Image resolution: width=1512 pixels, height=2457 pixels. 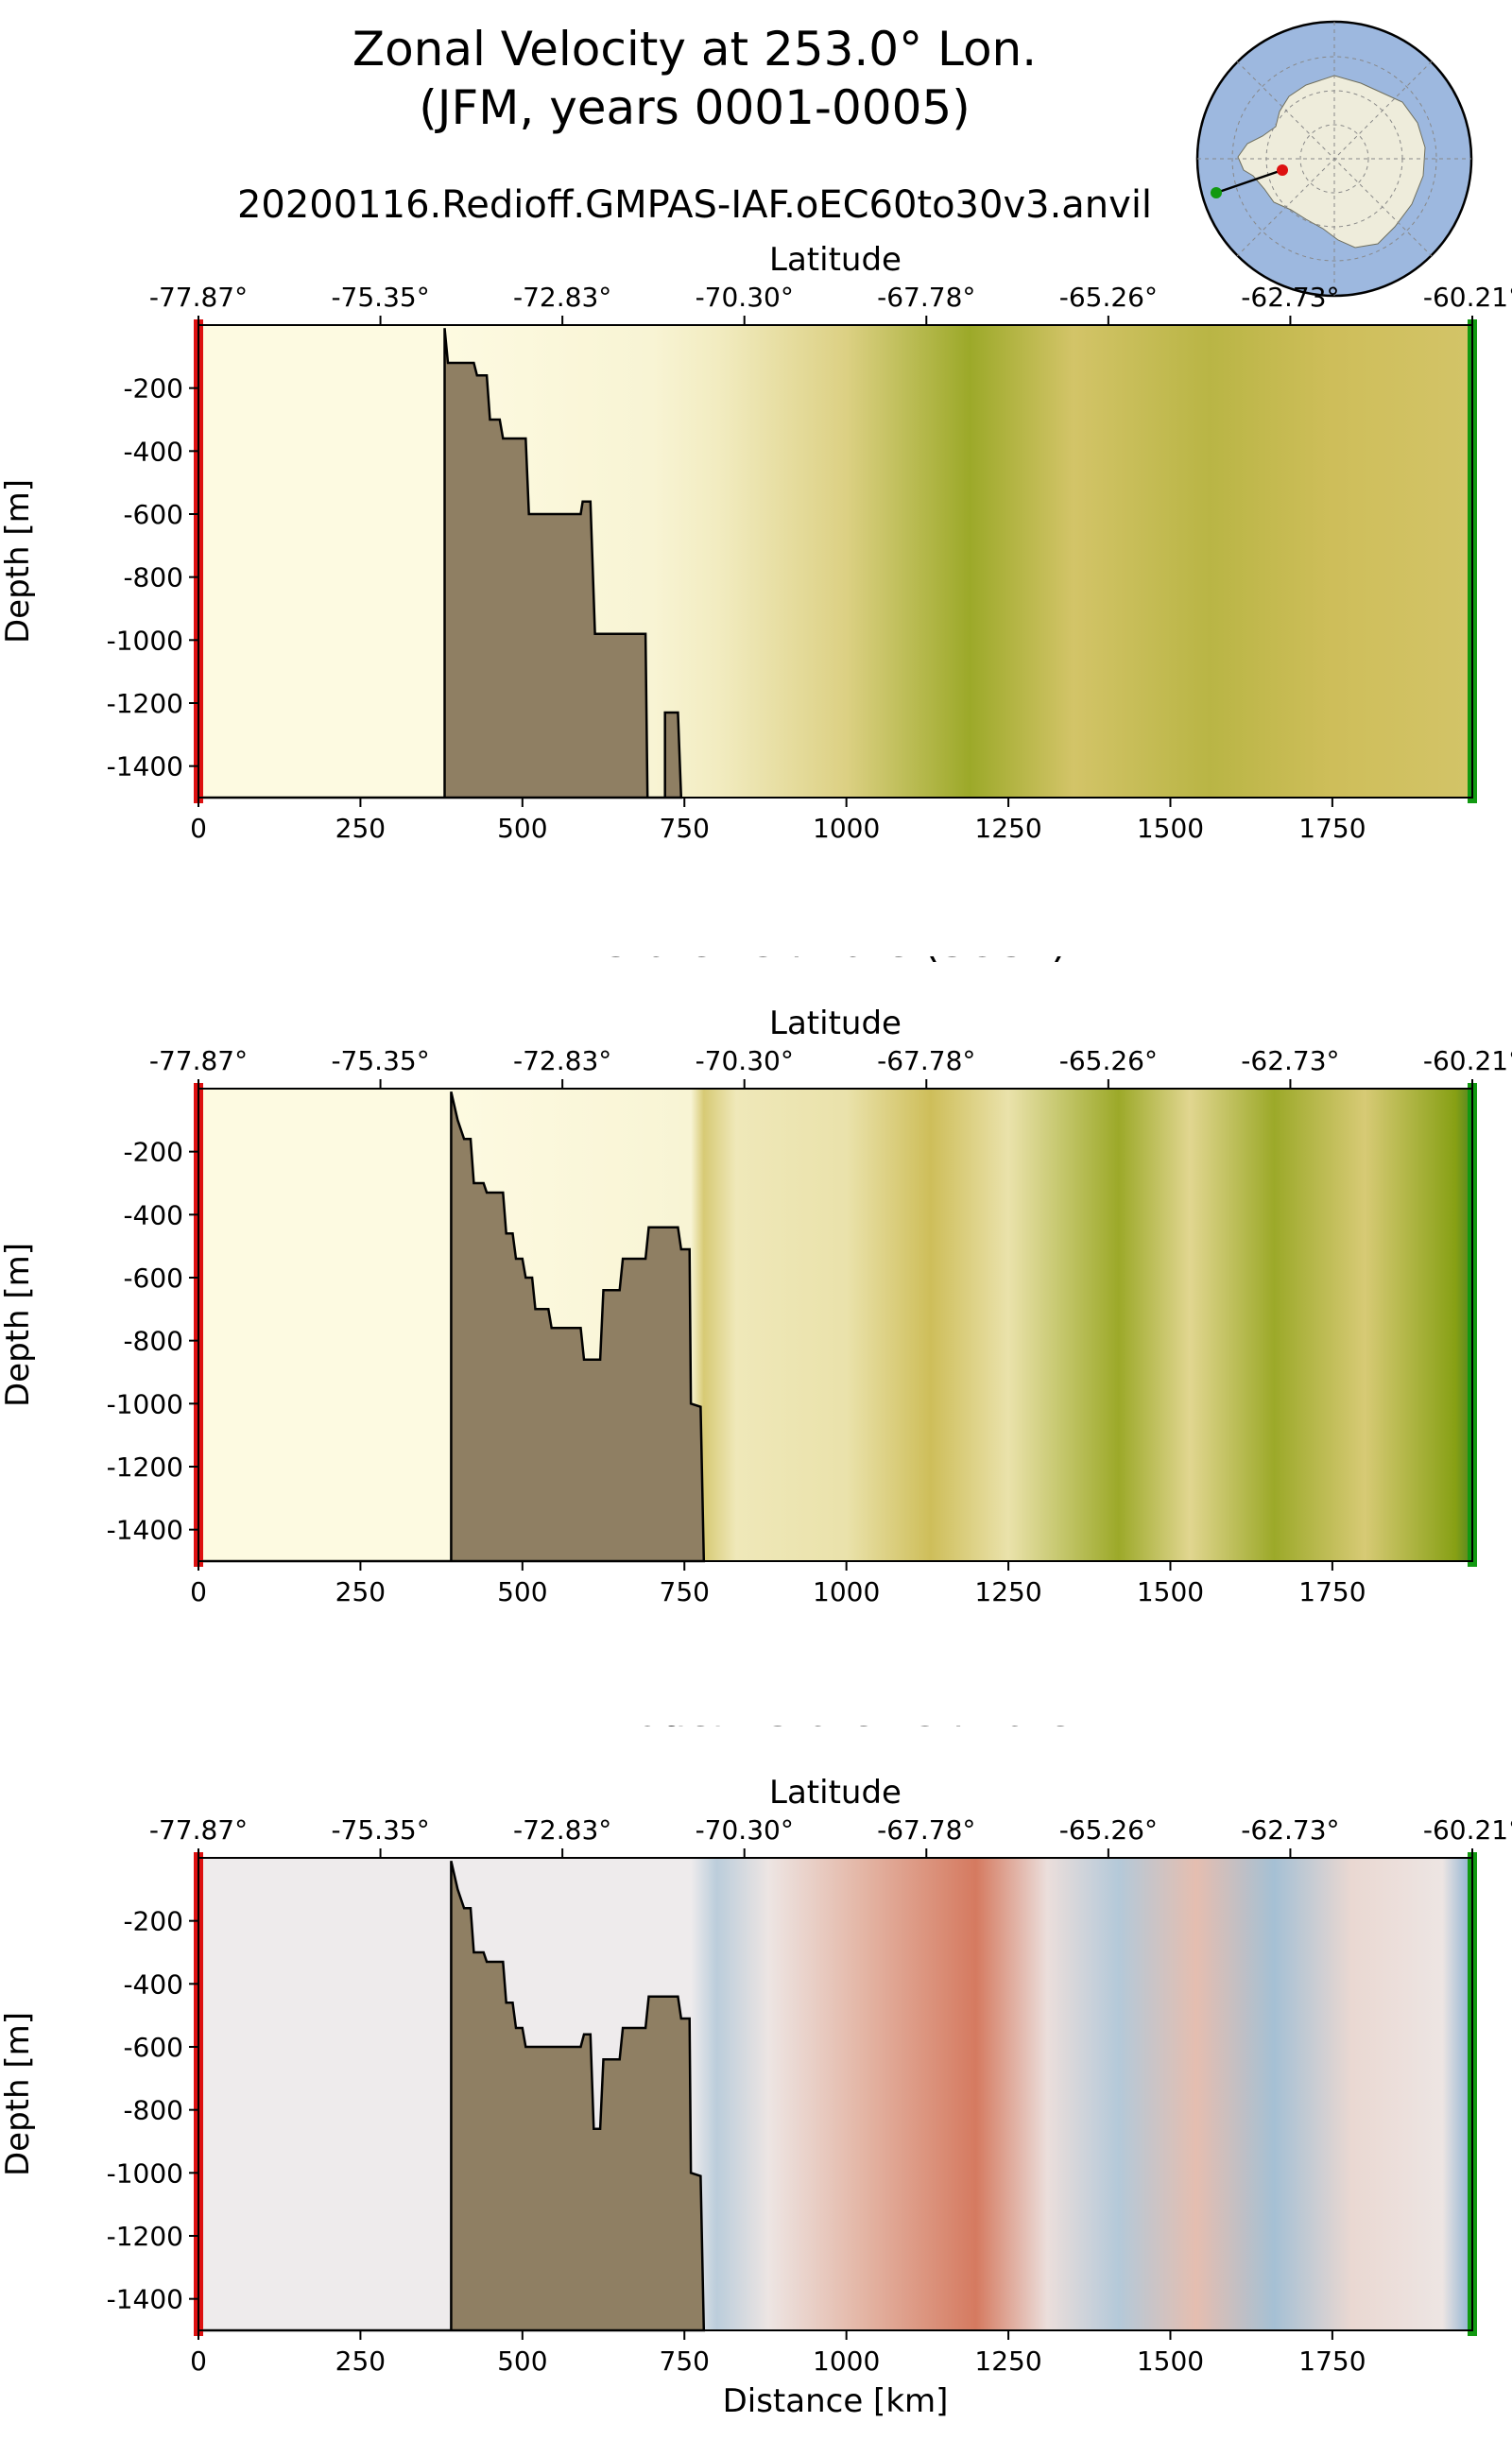 I want to click on transect-start-marker, so click(x=1282, y=170).